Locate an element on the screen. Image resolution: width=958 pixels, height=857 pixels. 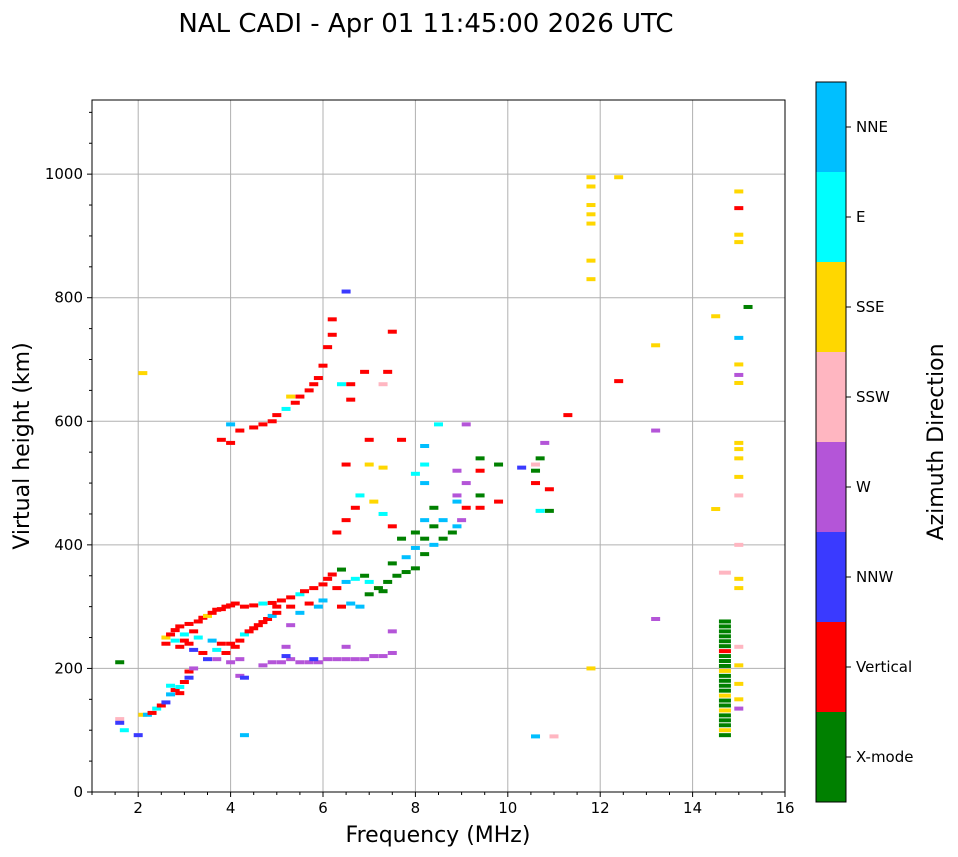
colorbar: X-mode Vertical NNW W SSW SSE E NNE is located at coordinates (864, 442).